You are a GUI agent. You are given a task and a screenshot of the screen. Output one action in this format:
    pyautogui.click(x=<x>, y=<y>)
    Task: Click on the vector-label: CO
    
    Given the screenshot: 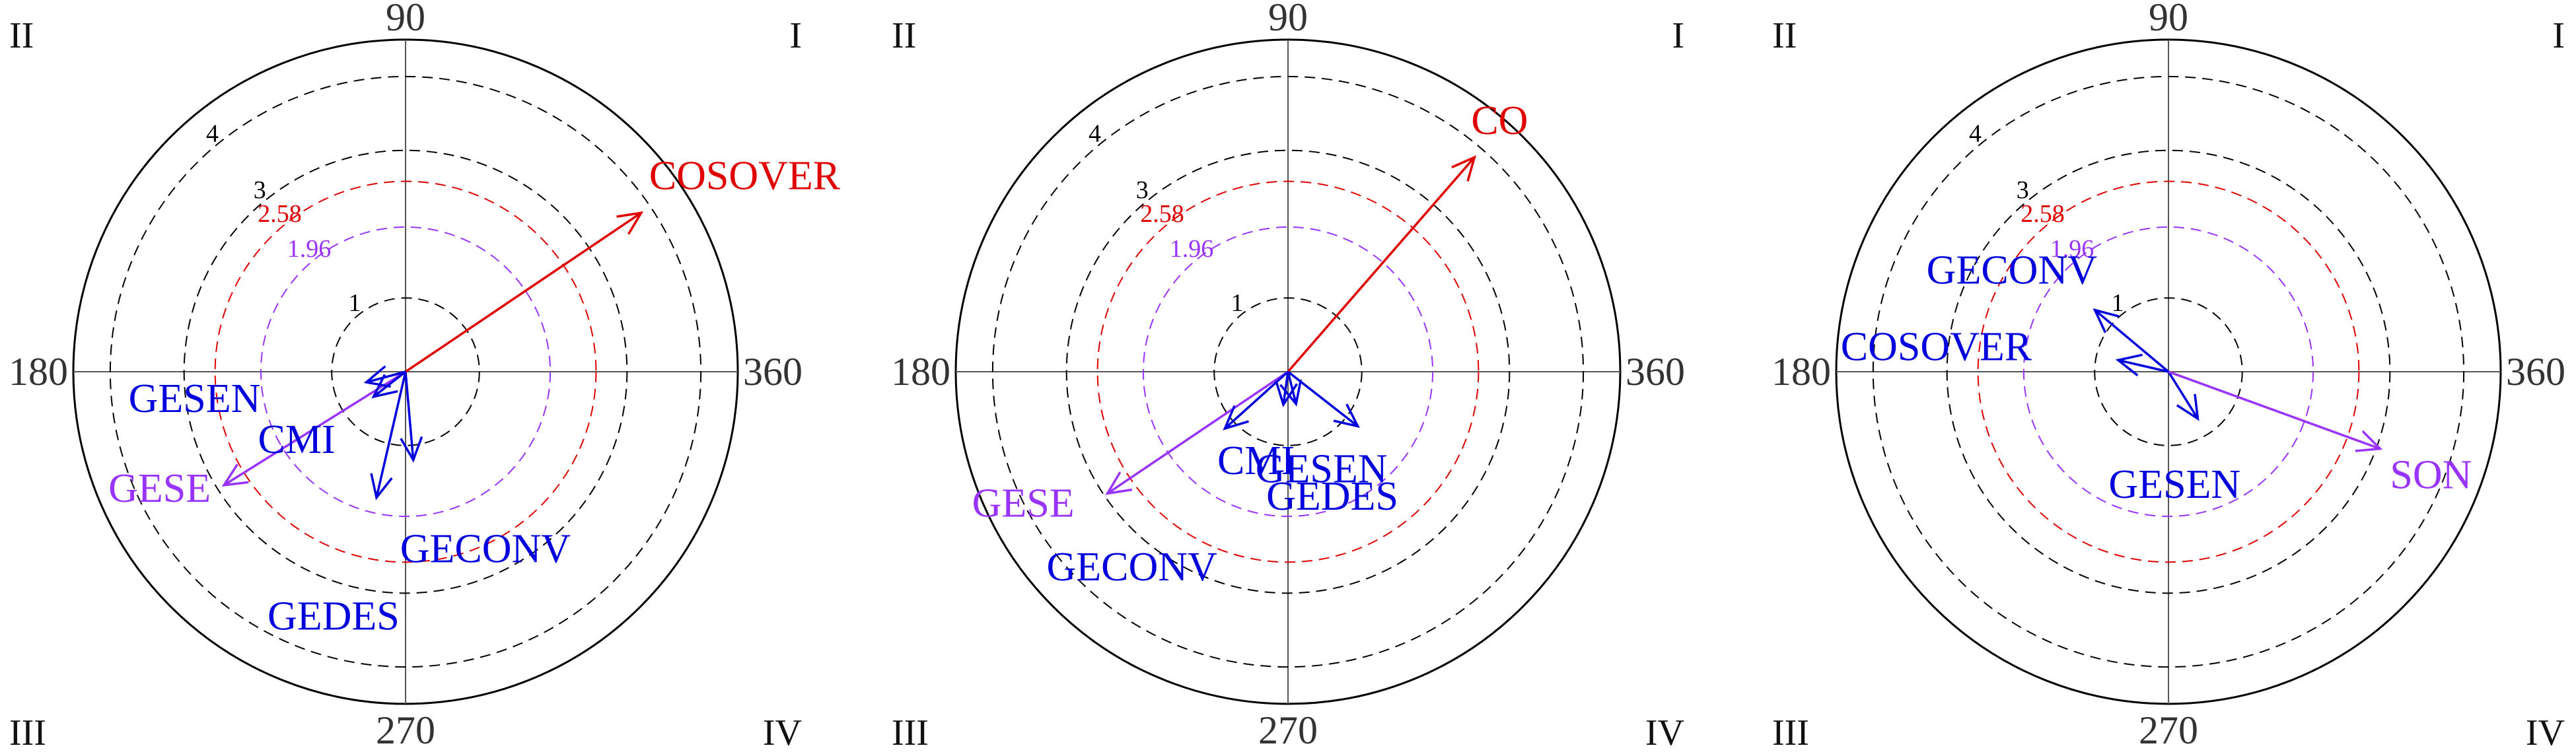 What is the action you would take?
    pyautogui.click(x=1500, y=121)
    